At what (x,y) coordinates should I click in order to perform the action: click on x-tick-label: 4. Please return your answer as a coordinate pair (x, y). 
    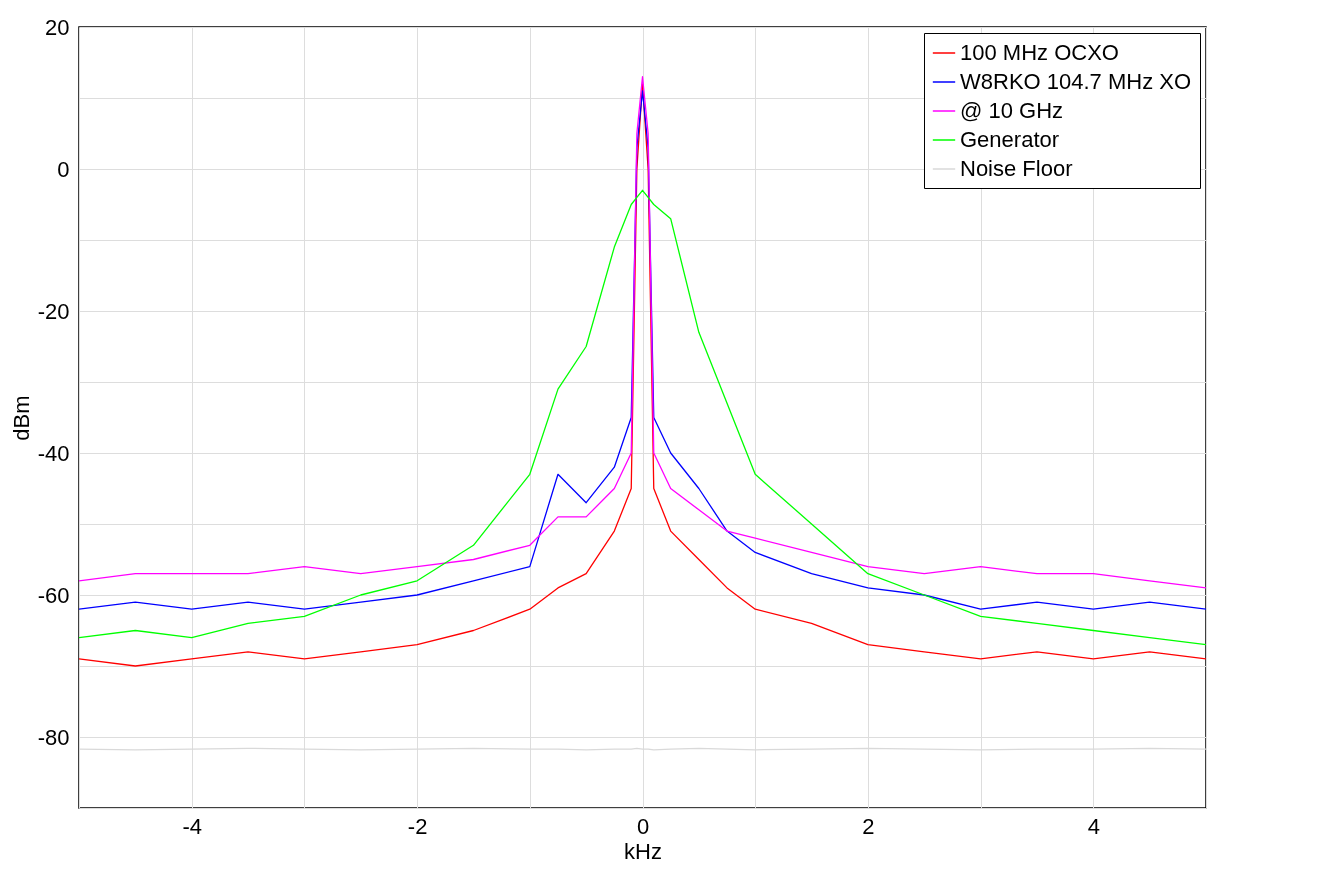
    Looking at the image, I should click on (1093, 826).